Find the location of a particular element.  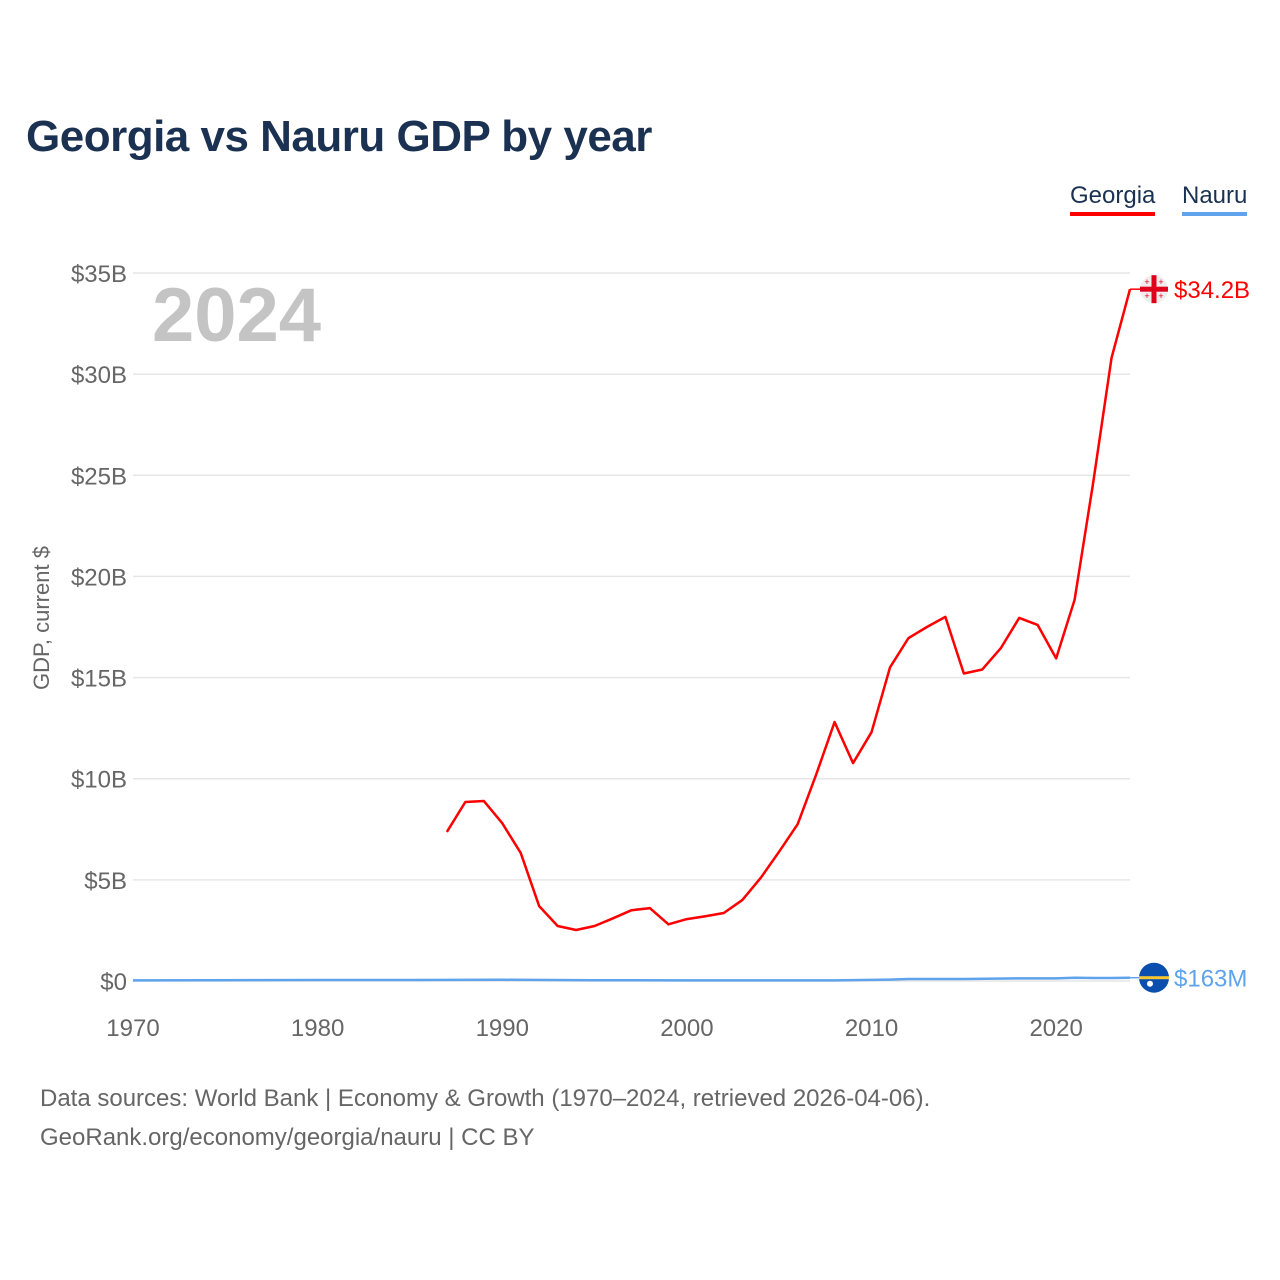

x-tick-label: 1990 is located at coordinates (502, 1028).